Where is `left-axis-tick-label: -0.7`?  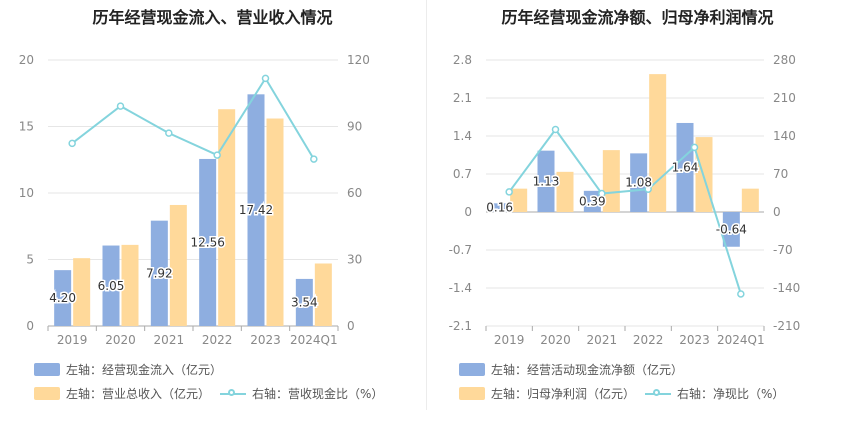 left-axis-tick-label: -0.7 is located at coordinates (460, 250).